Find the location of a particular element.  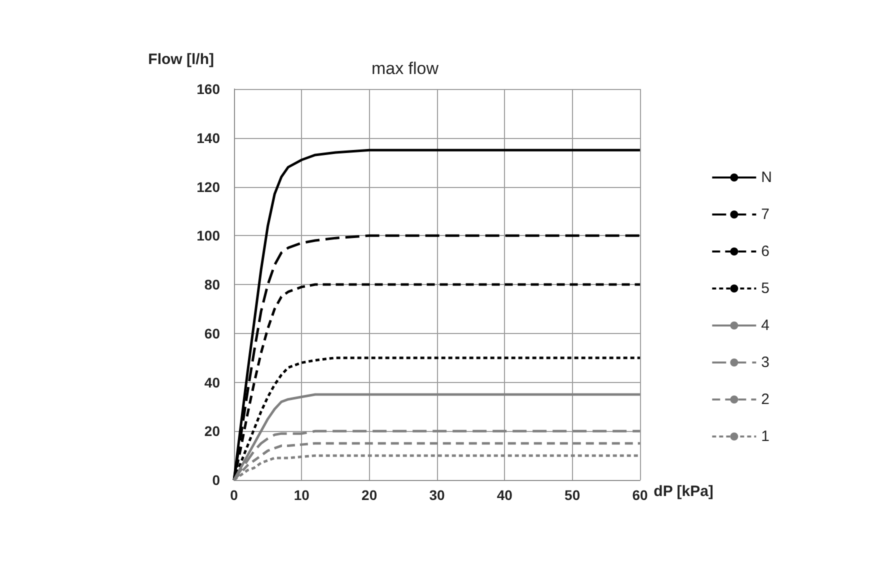

x-tick-label: 0 is located at coordinates (234, 495).